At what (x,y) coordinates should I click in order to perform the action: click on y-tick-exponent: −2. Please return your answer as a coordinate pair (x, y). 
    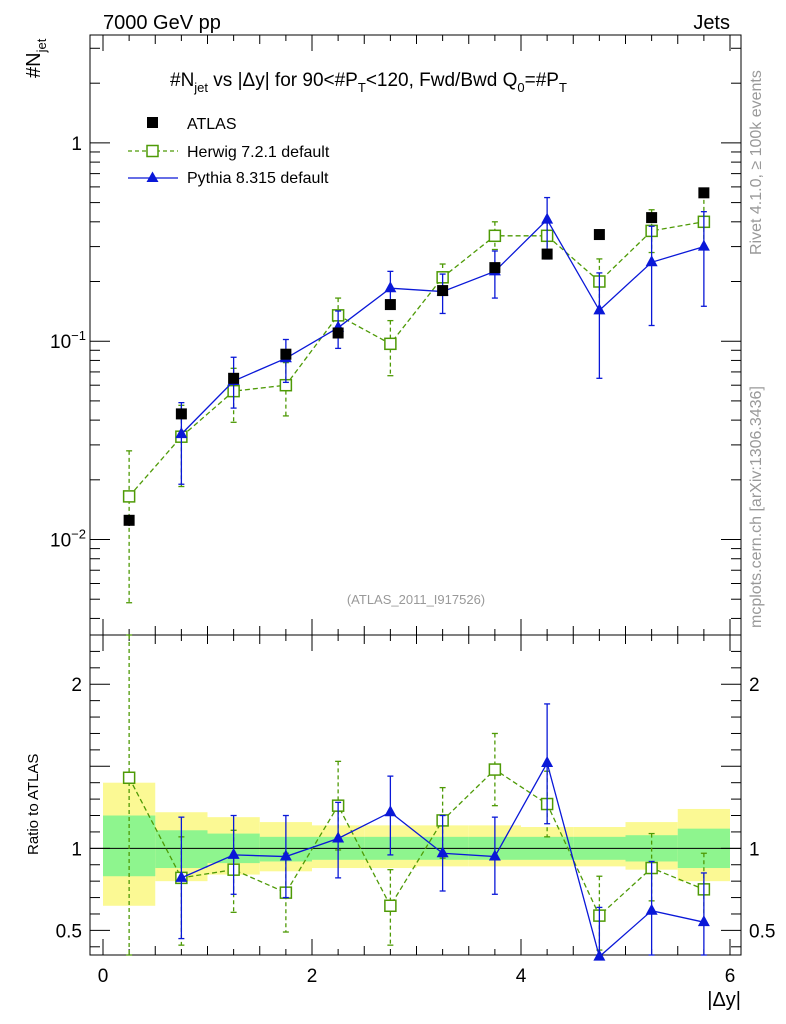
    Looking at the image, I should click on (78, 534).